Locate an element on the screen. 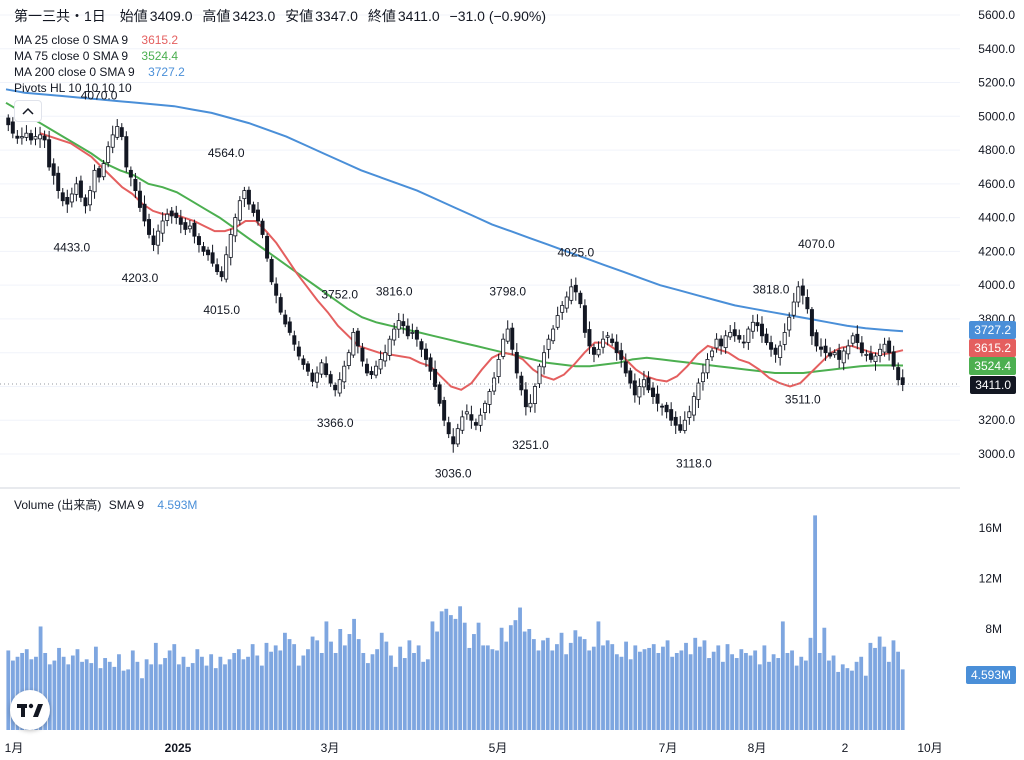 This screenshot has height=760, width=1024. price-tick-label: 5000.0 is located at coordinates (996, 116).